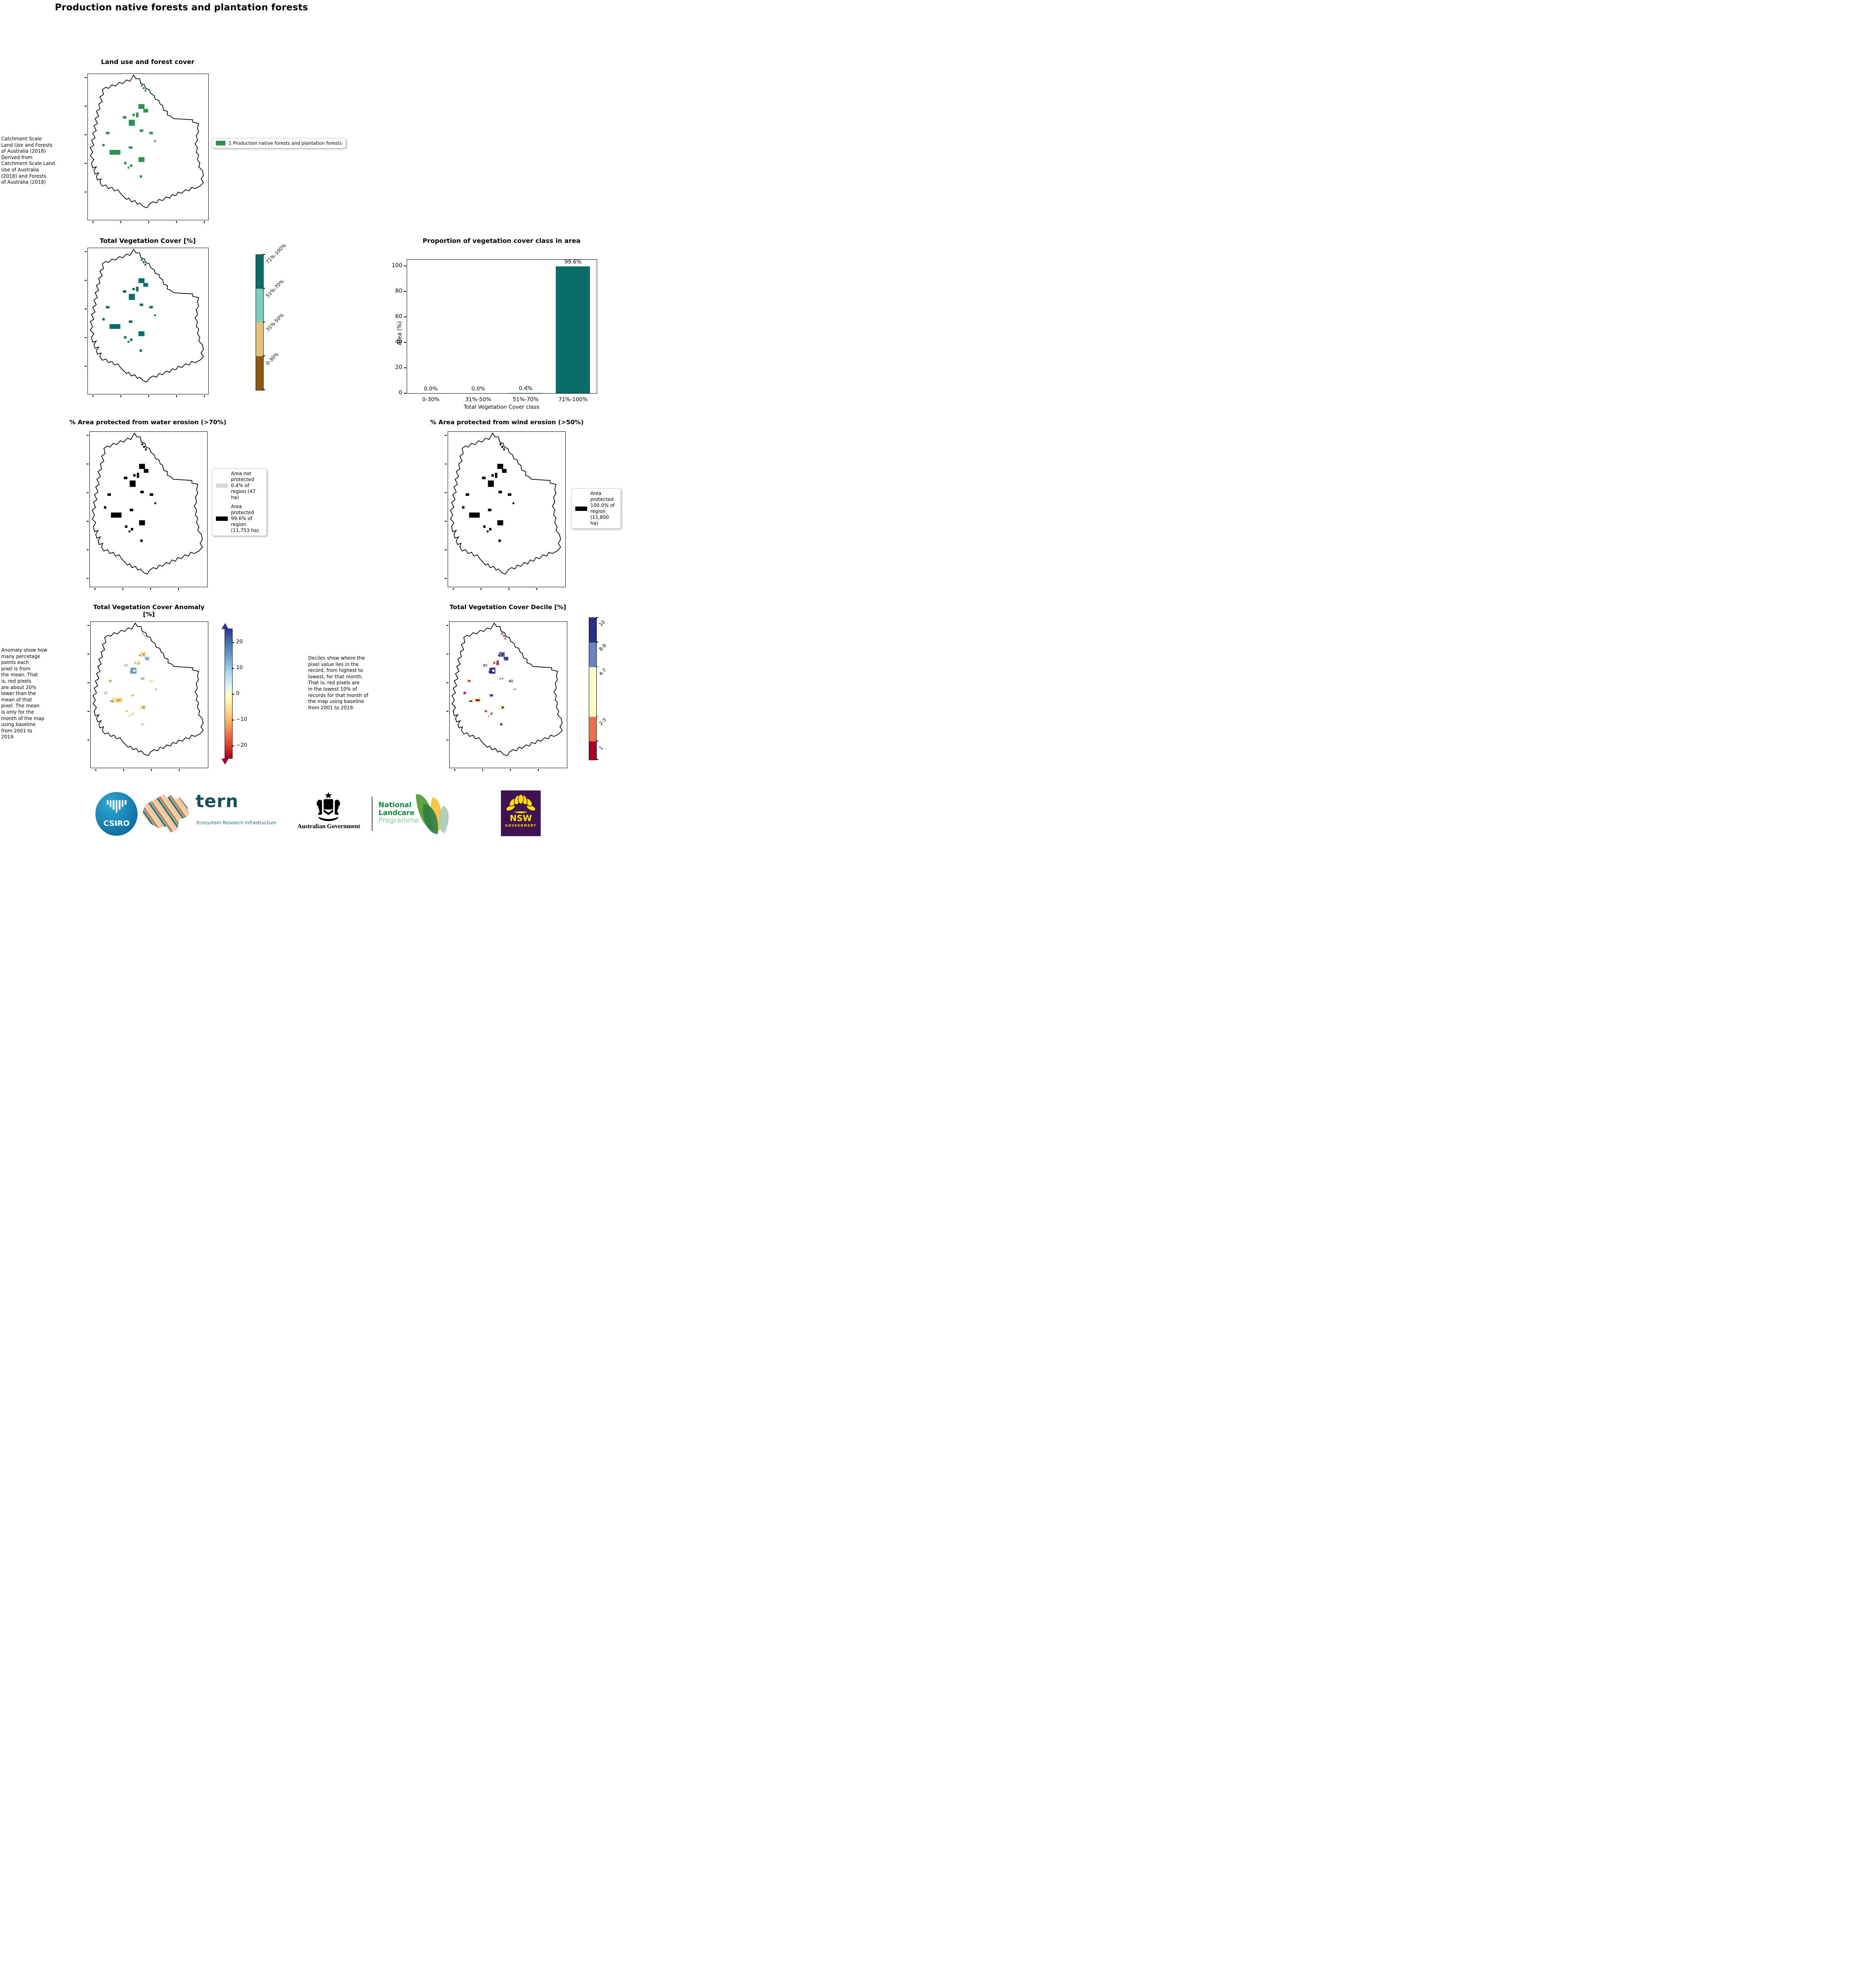  Describe the element at coordinates (241, 719) in the screenshot. I see `anomaly-tick-3: −10` at that location.